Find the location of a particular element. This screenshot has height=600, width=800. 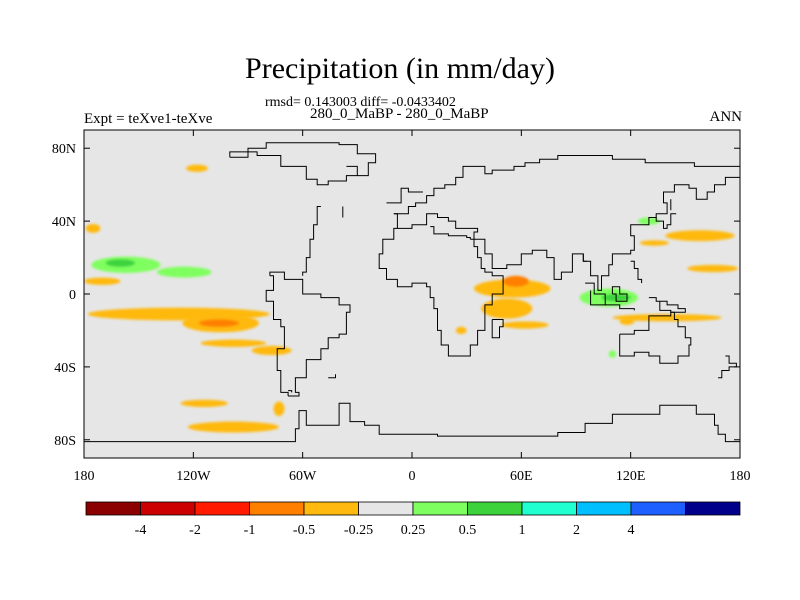

experiment-label: Expt = teXve1-teXve is located at coordinates (148, 119).